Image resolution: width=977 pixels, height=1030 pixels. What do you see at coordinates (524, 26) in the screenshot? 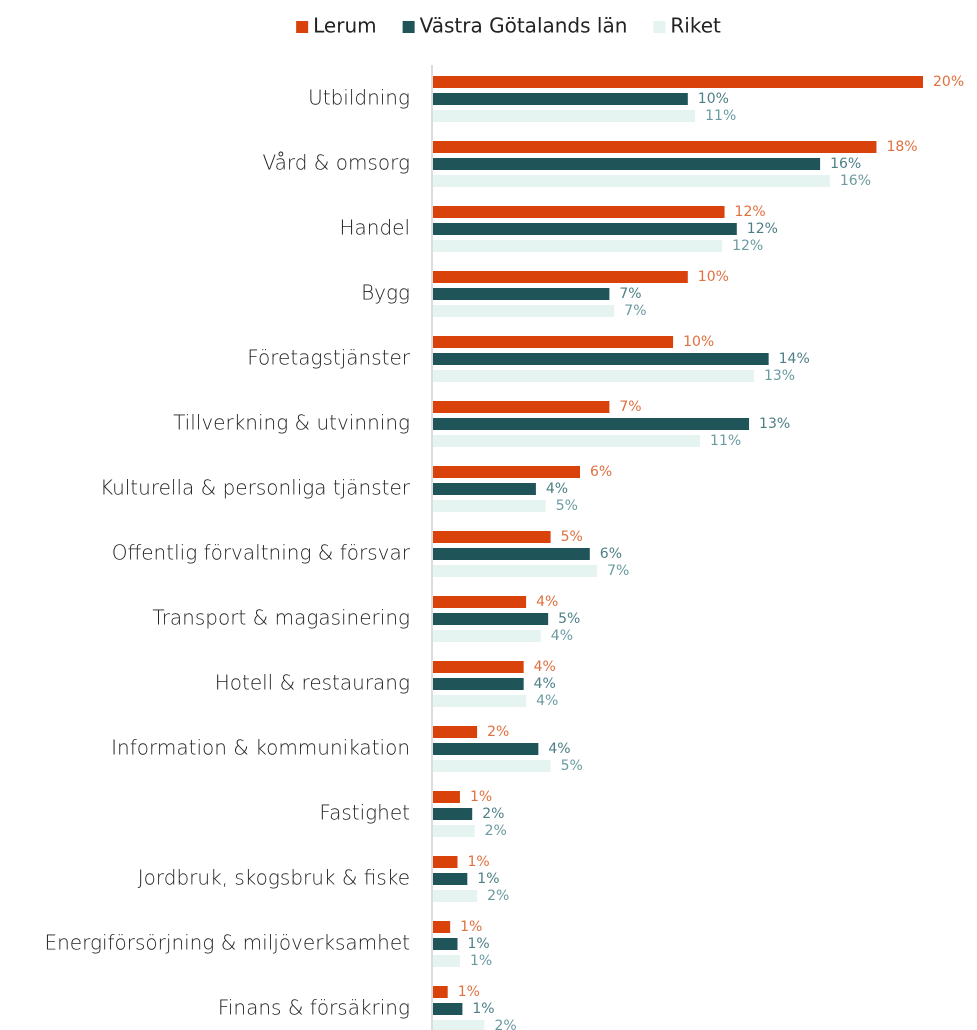
I see `legend-label: Västra Götalands län` at bounding box center [524, 26].